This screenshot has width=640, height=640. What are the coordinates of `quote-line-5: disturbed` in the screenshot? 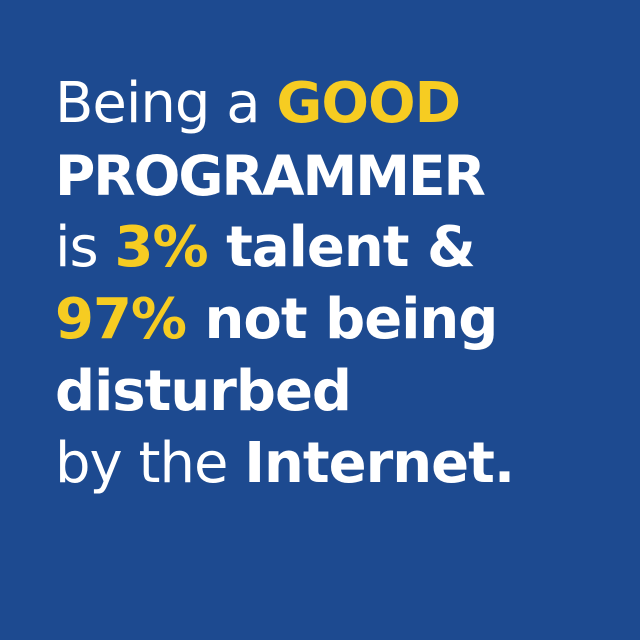 It's located at (347, 392).